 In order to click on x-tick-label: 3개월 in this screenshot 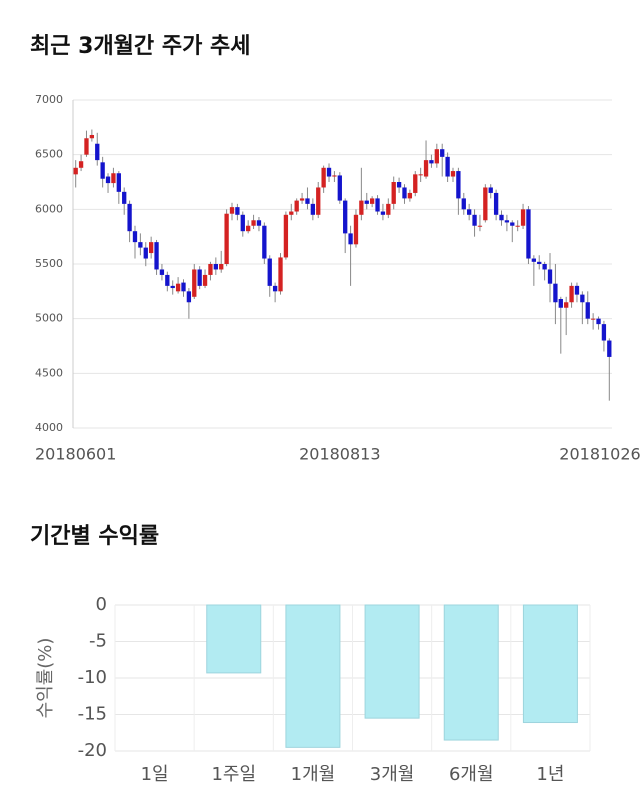, I will do `click(392, 774)`.